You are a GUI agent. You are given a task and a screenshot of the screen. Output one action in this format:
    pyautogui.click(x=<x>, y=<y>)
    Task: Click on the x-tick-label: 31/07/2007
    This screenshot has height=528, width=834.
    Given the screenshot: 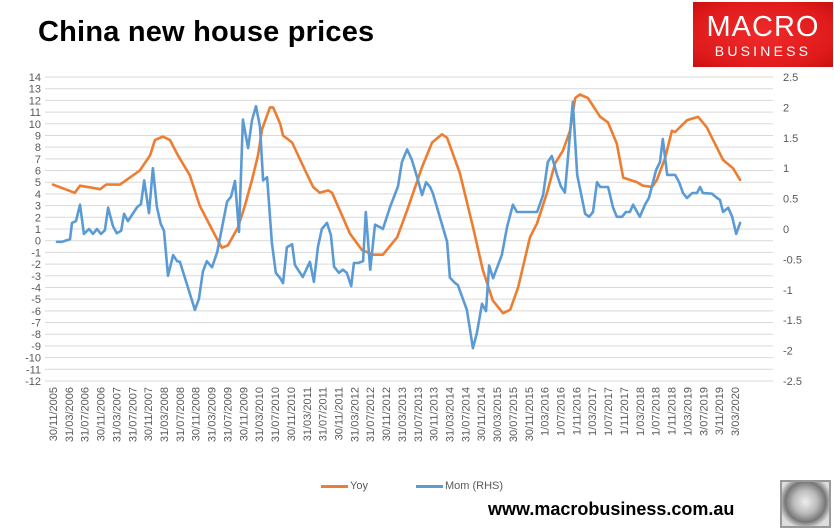 What is the action you would take?
    pyautogui.click(x=133, y=414)
    